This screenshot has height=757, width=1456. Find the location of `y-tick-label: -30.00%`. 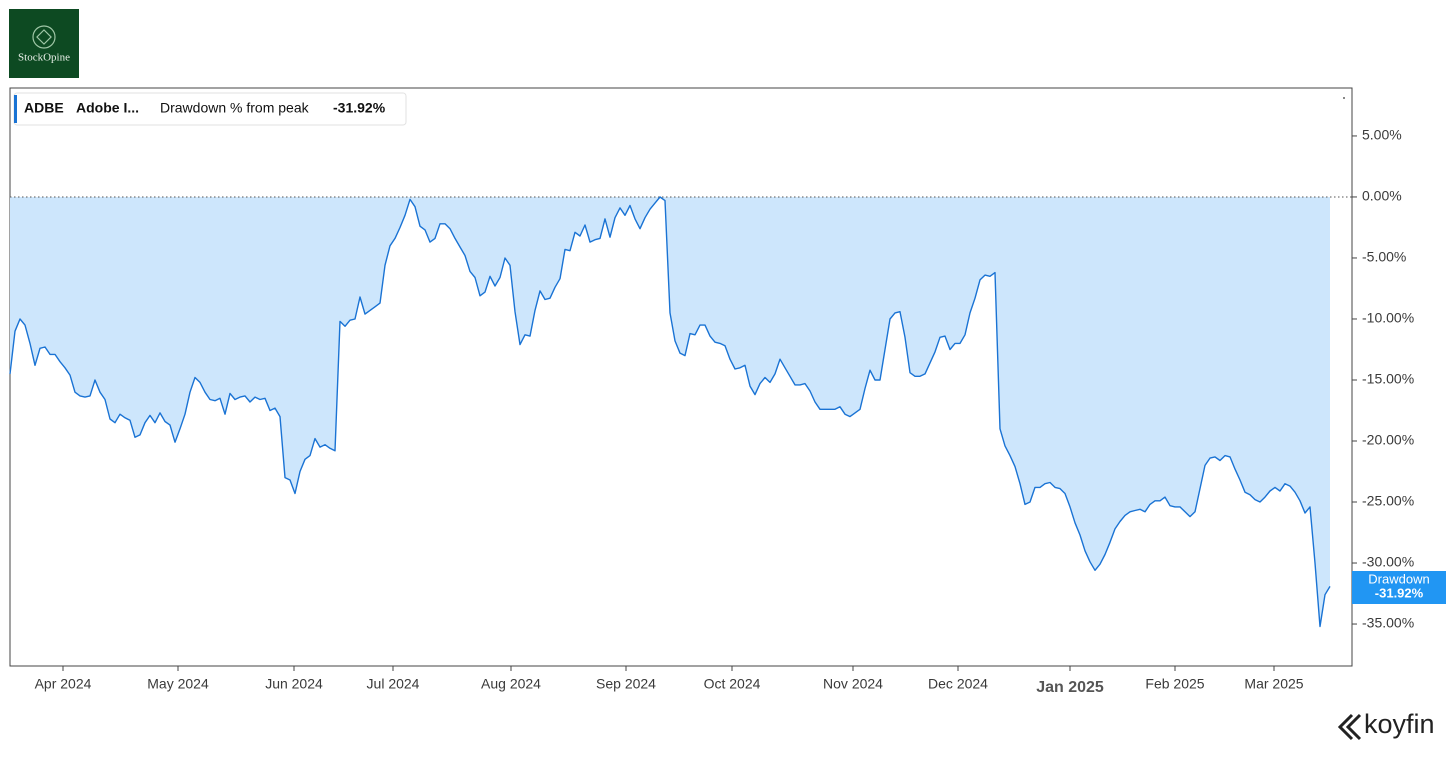

y-tick-label: -30.00% is located at coordinates (1388, 562).